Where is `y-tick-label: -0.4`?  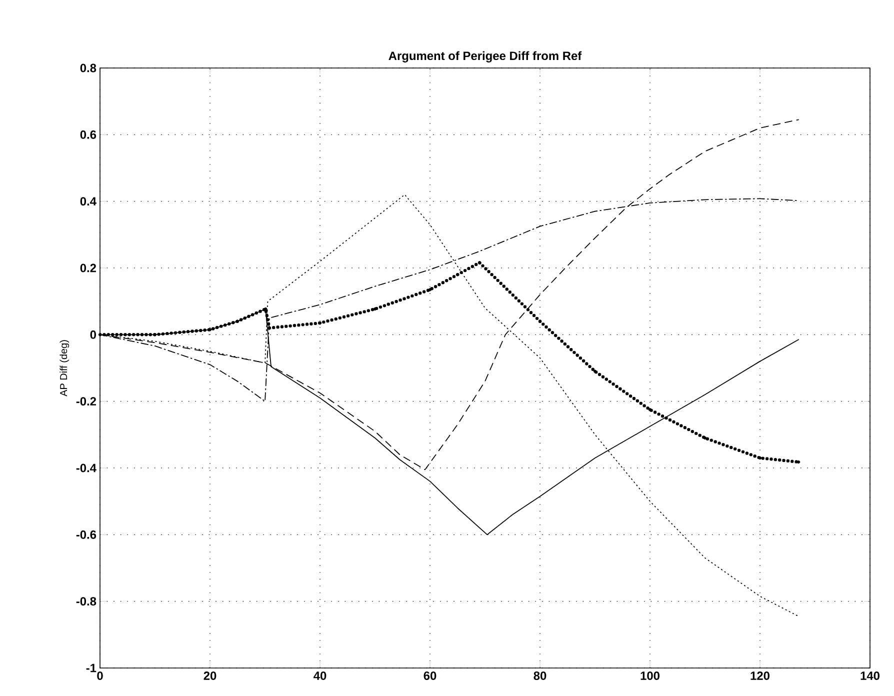
y-tick-label: -0.4 is located at coordinates (86, 468).